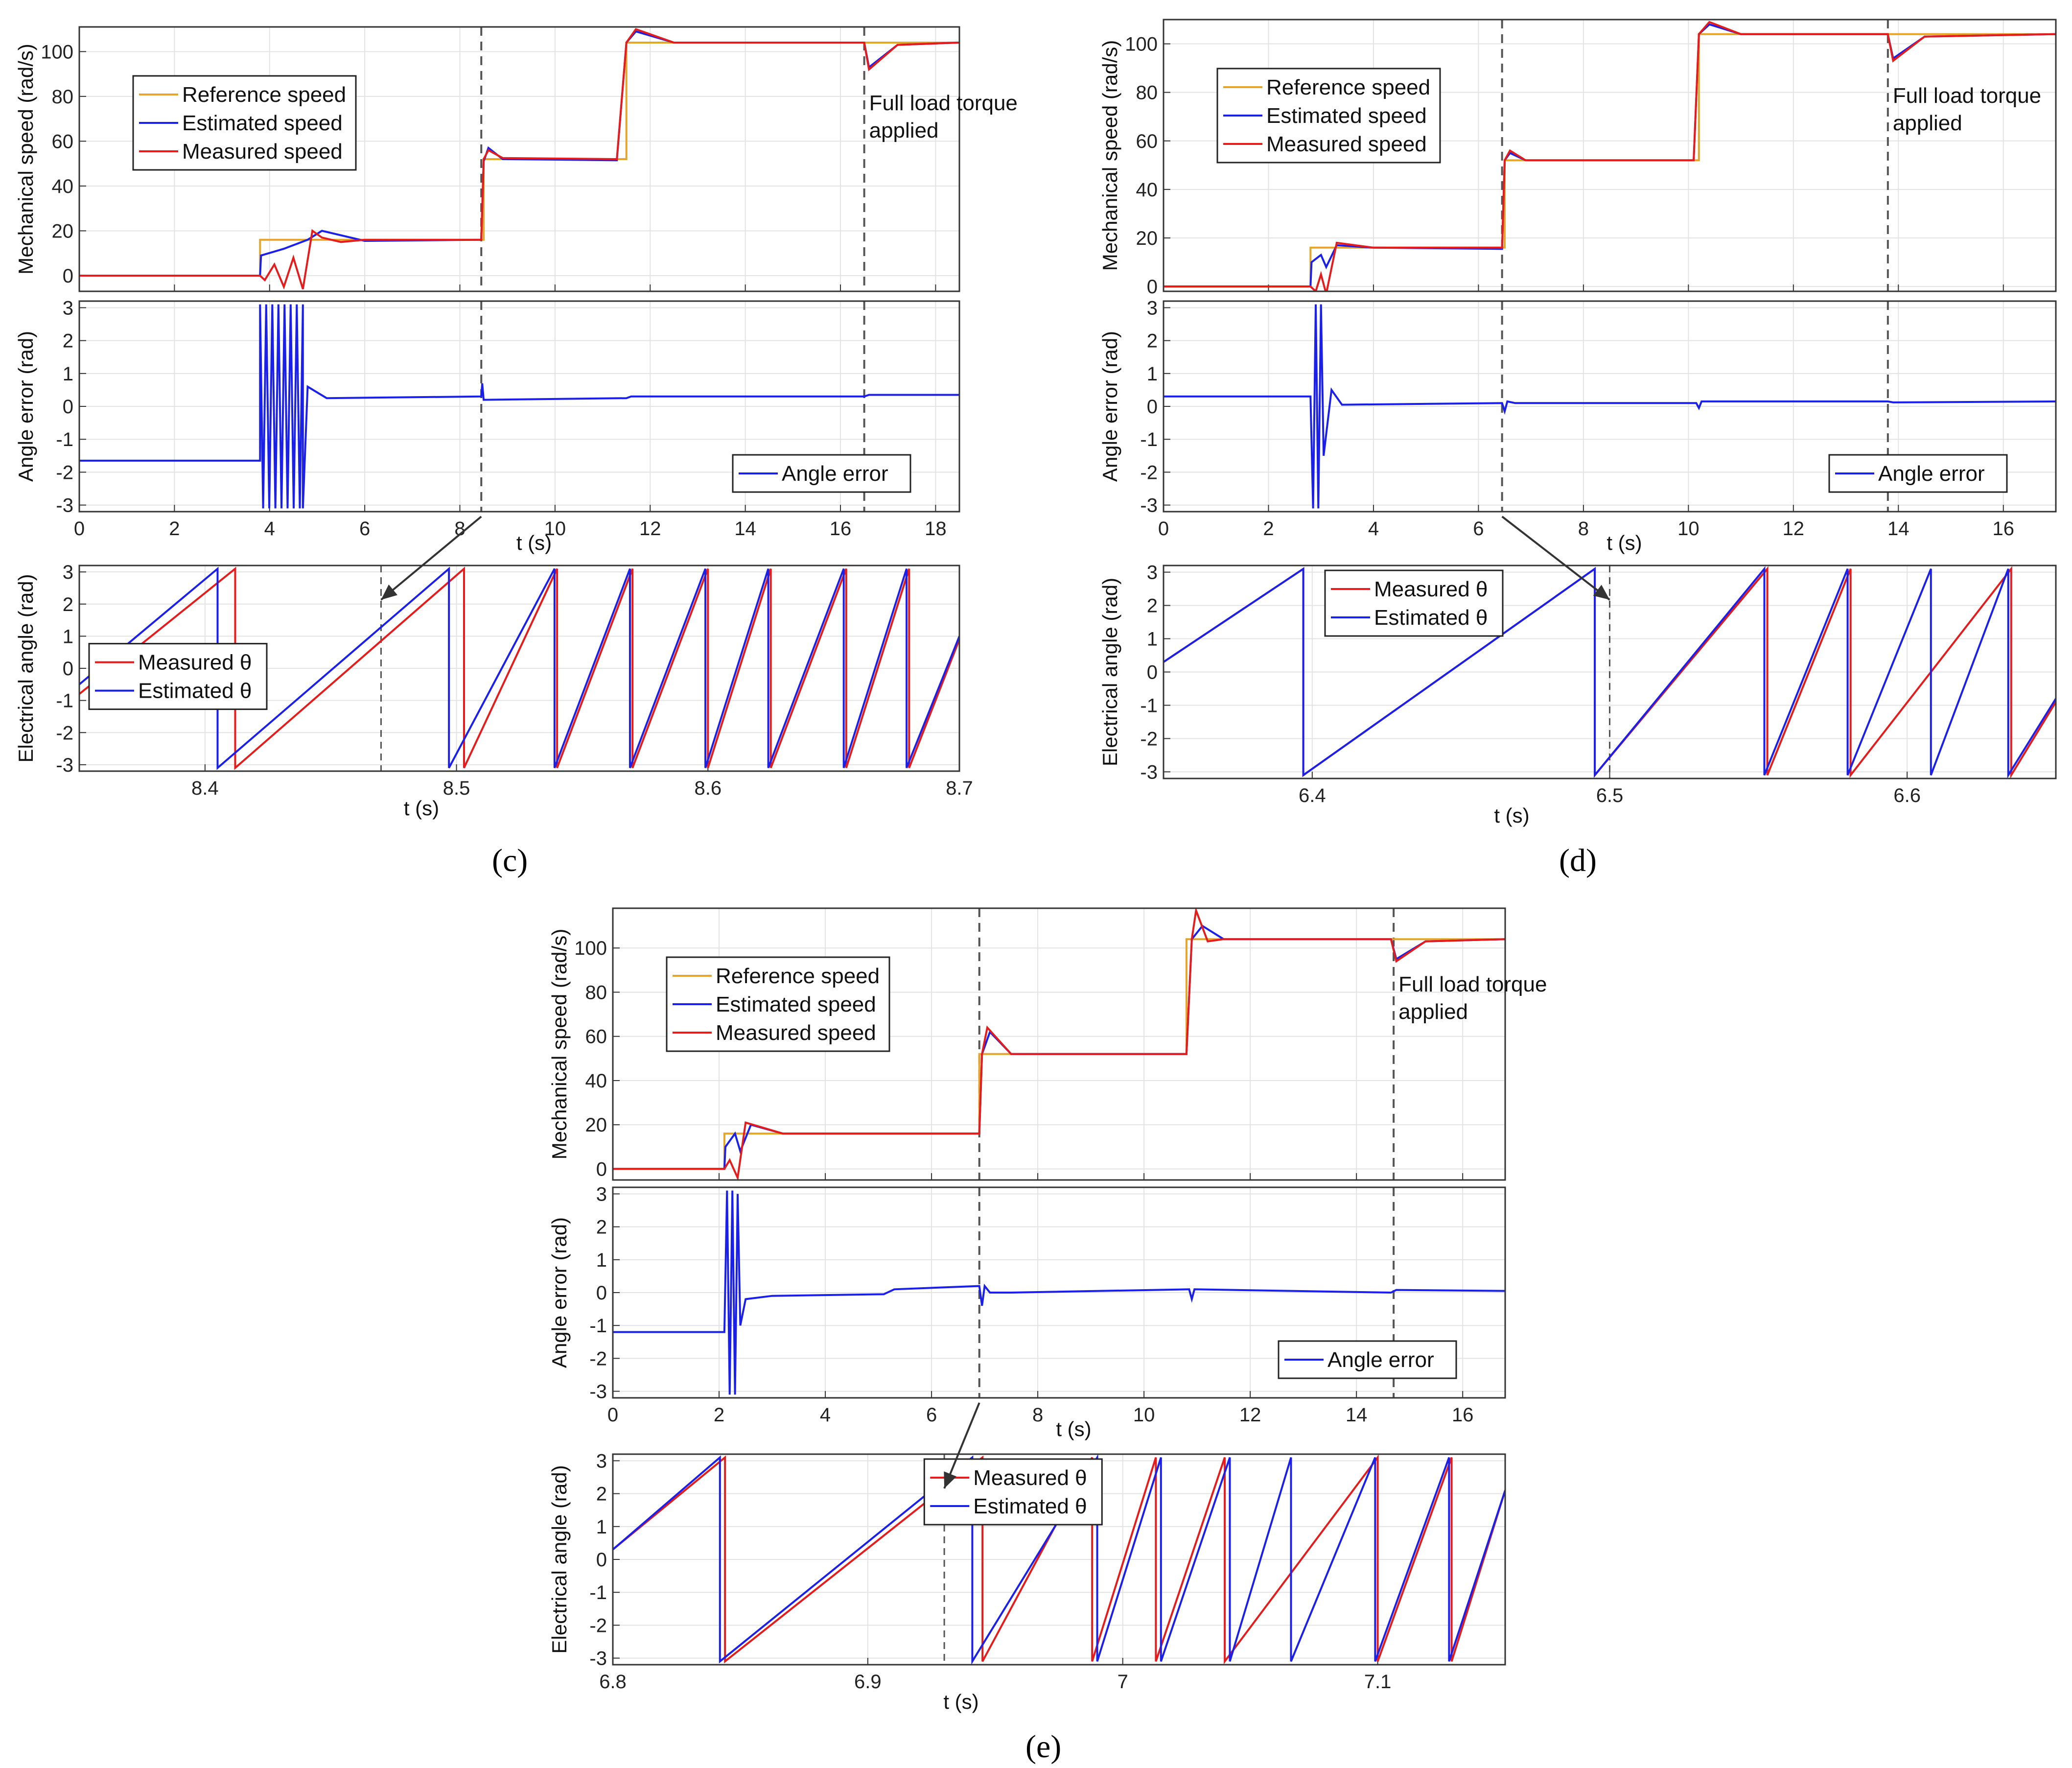  What do you see at coordinates (1794, 529) in the screenshot?
I see `panel-d-error-xtick-label-6: 12` at bounding box center [1794, 529].